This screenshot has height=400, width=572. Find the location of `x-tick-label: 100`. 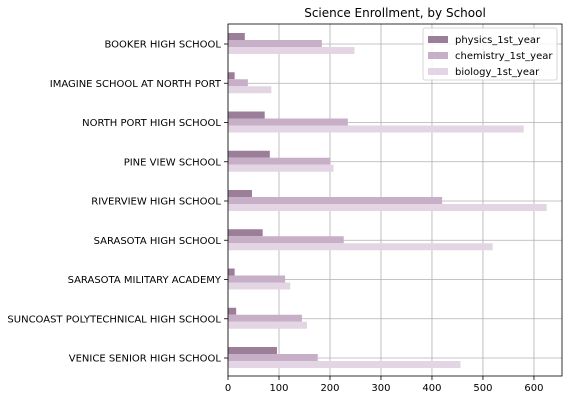

x-tick-label: 100 is located at coordinates (278, 388).